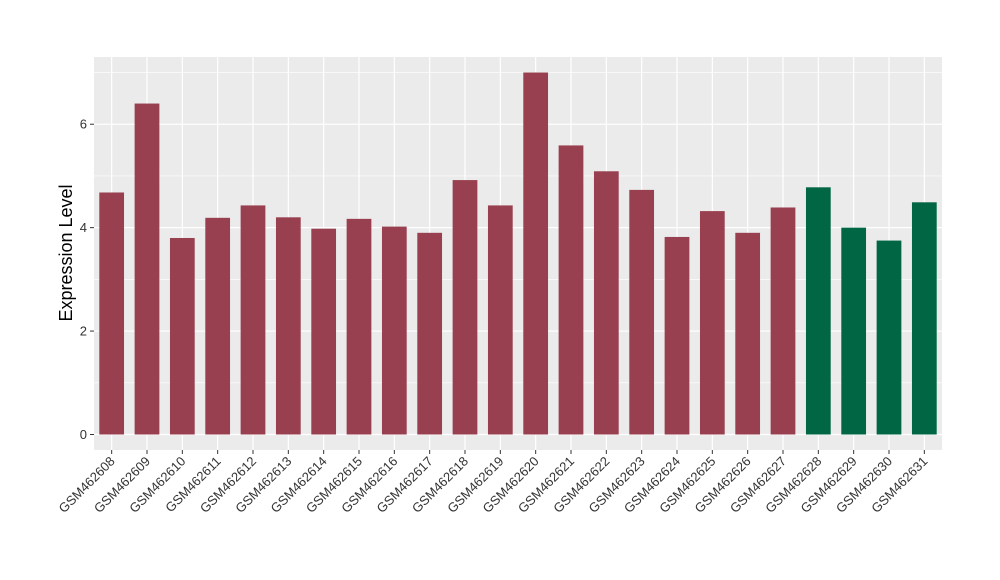 Image resolution: width=1000 pixels, height=580 pixels. Describe the element at coordinates (394, 330) in the screenshot. I see `bar-GSM462616` at that location.